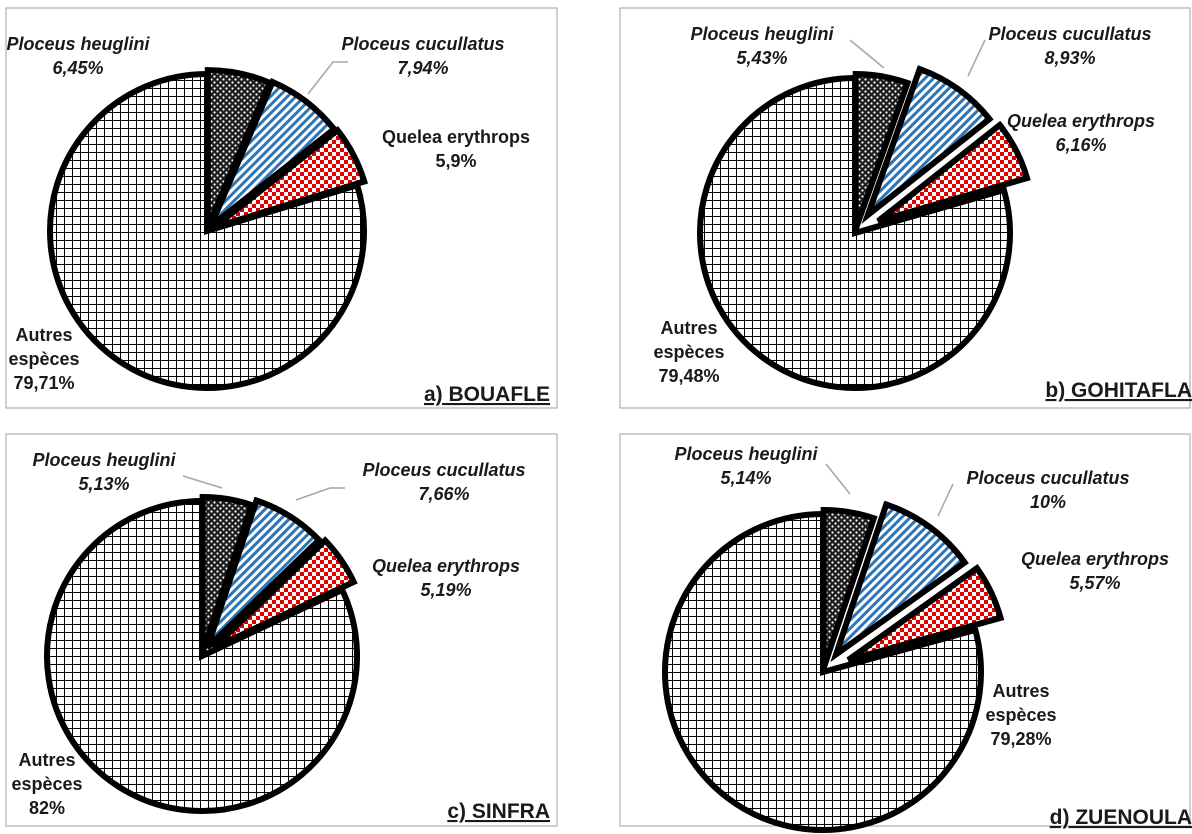  Describe the element at coordinates (103, 484) in the screenshot. I see `slice-value-label: 5,13%` at that location.